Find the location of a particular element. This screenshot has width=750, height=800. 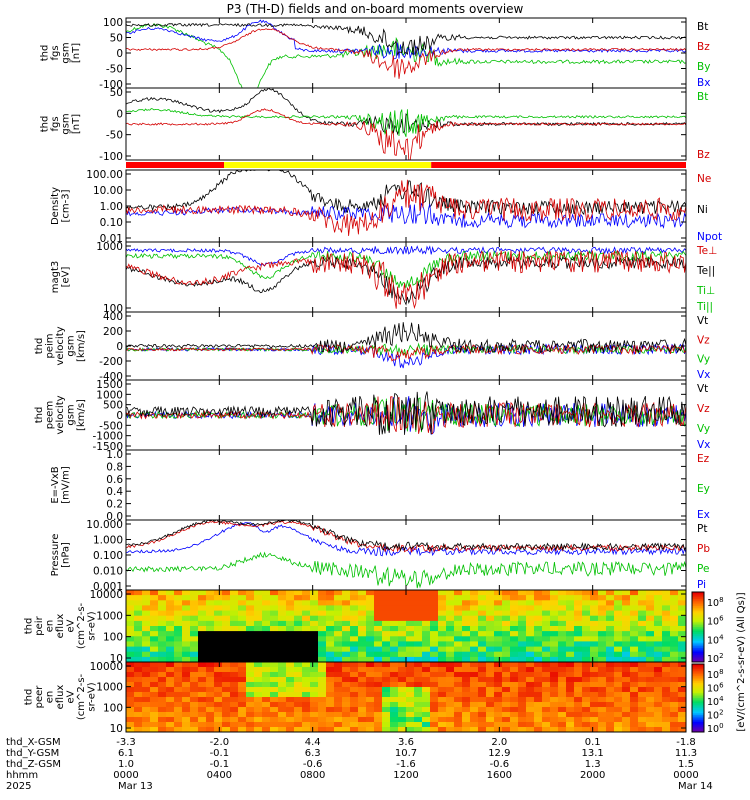

y-tick-label: 200 is located at coordinates (113, 332).